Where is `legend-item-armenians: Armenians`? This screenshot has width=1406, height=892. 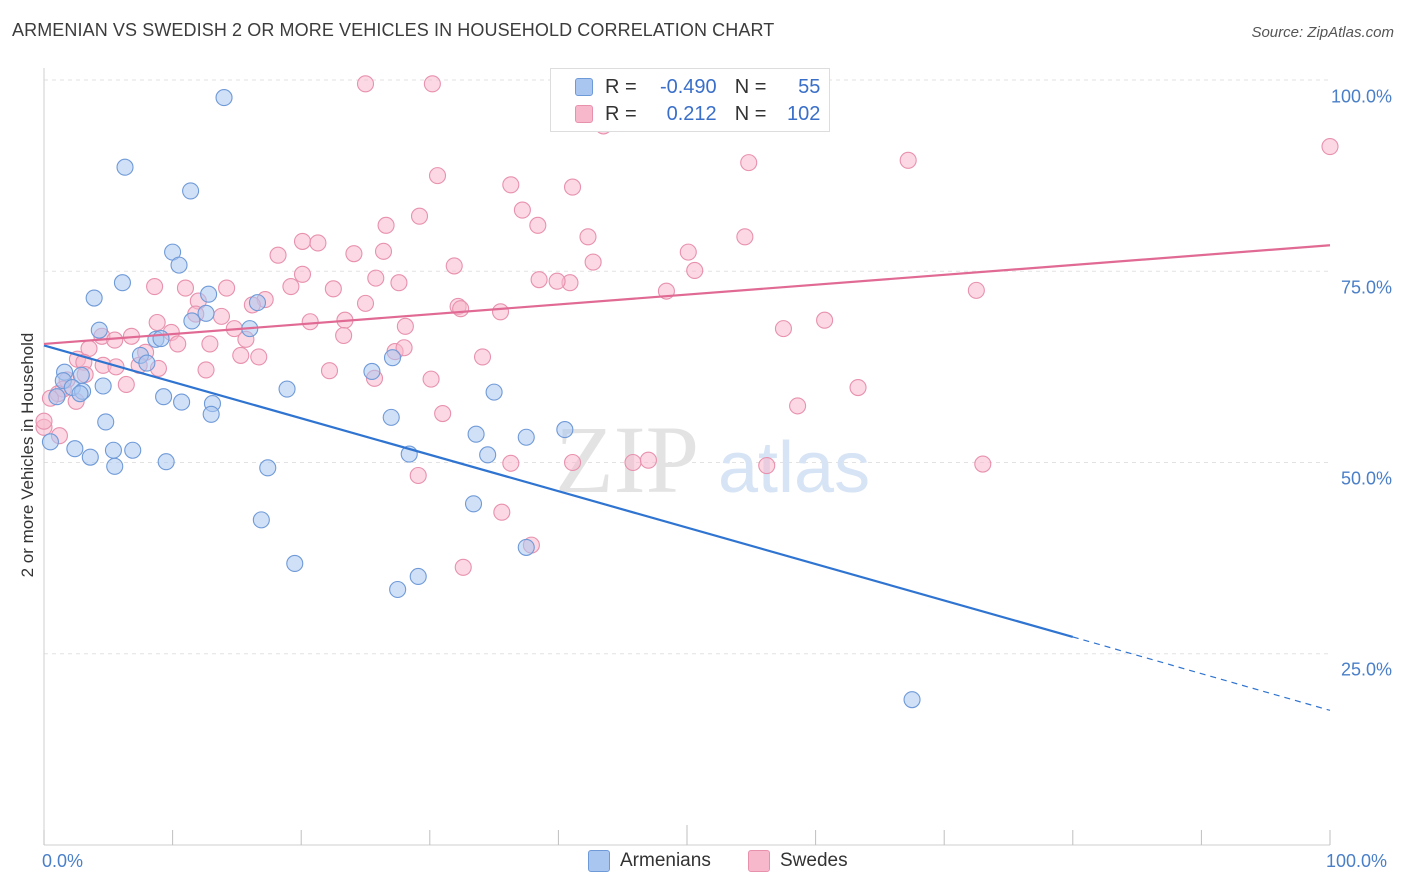
legend-item-armenians: Armenians is located at coordinates (649, 861).